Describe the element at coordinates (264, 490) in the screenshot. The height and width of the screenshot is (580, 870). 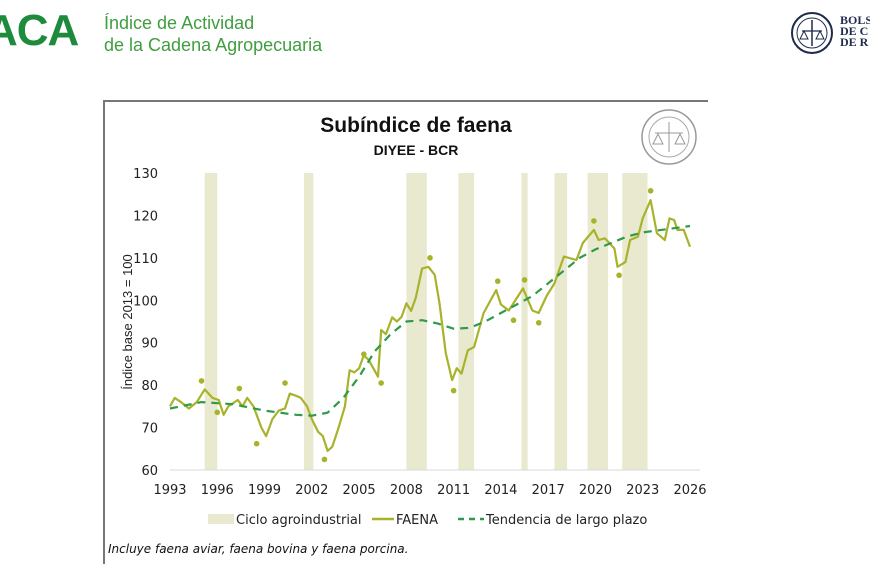
I see `x-tick-label: 1999` at that location.